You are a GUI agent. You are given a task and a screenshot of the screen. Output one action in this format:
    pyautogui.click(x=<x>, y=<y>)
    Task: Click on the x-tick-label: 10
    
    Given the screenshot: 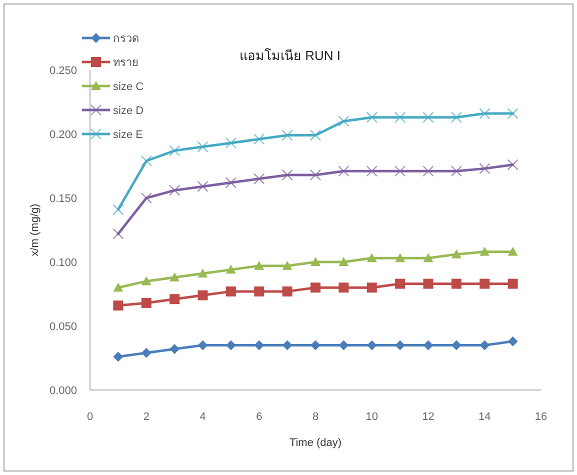 What is the action you would take?
    pyautogui.click(x=372, y=417)
    